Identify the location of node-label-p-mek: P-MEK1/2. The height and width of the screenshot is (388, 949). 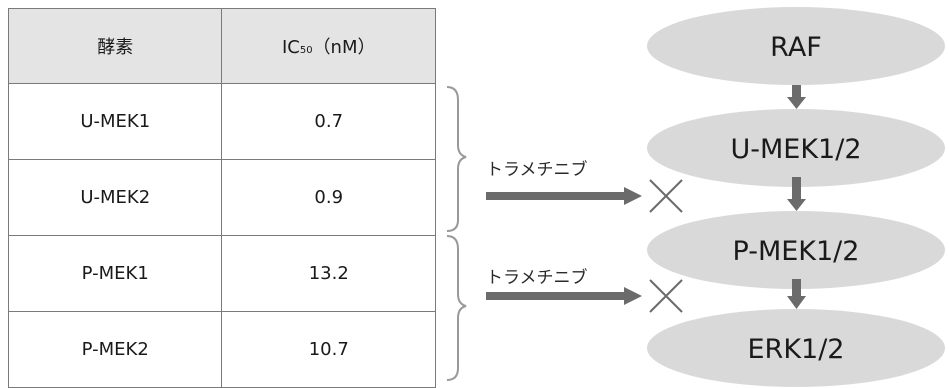
(796, 251).